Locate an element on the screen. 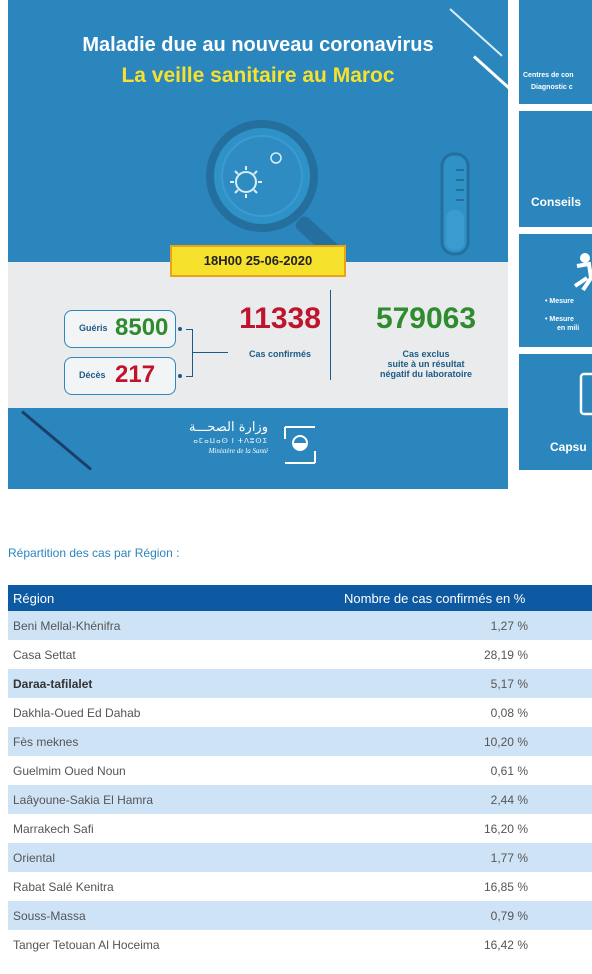 Image resolution: width=592 pixels, height=974 pixels. ministry-name-tifinagh: ⴰⵎⴰⵡⴰⵙ ⵏ ⵜⴷⵓⵙⵉ is located at coordinates (230, 441).